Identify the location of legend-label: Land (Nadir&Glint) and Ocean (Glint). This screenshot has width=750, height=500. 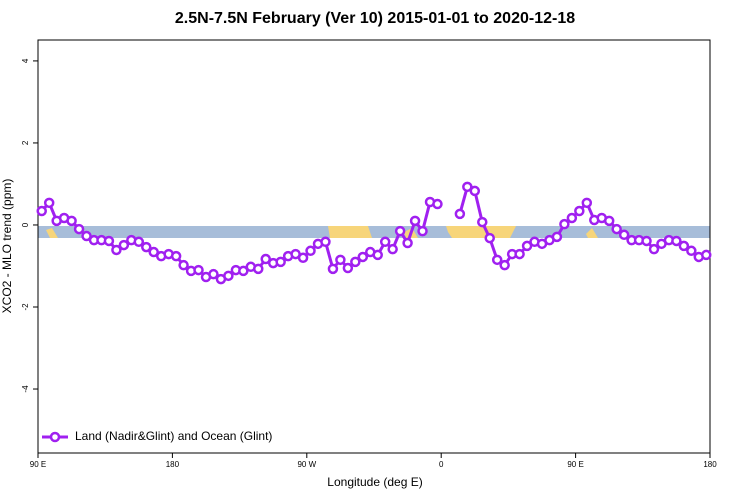
(173, 436).